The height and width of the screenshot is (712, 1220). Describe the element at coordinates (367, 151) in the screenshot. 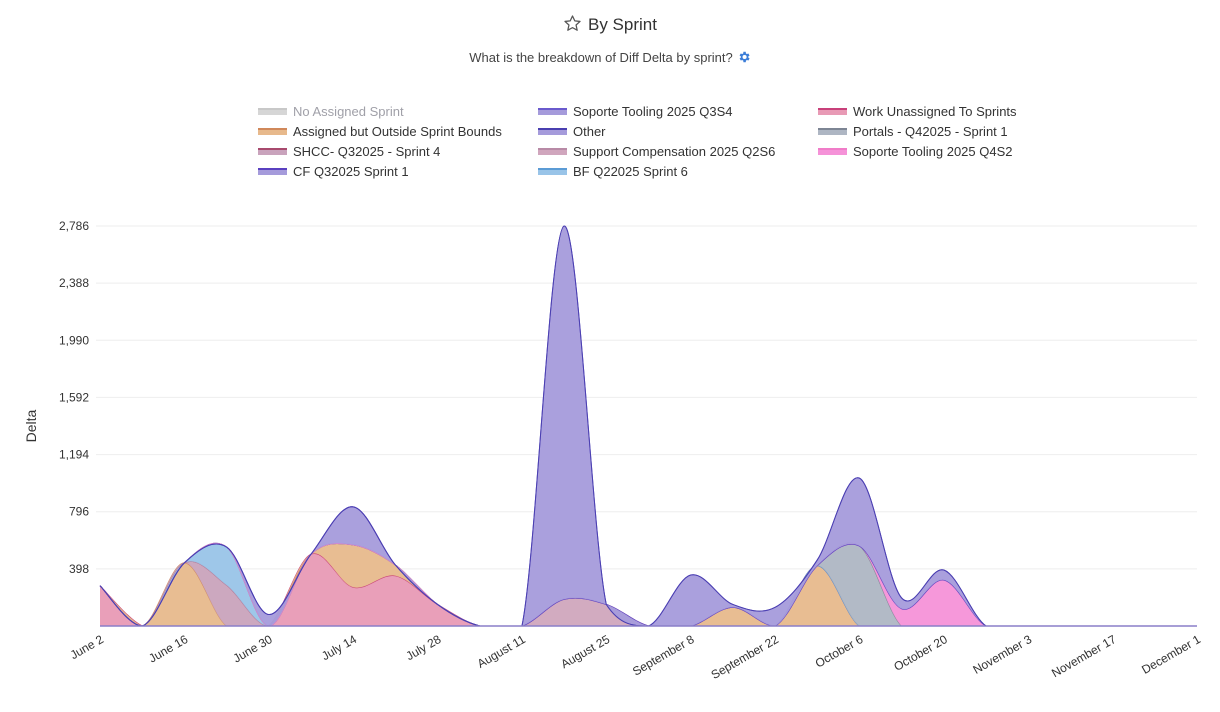

I see `legend-label: SHCC- Q32025 - Sprint 4` at that location.